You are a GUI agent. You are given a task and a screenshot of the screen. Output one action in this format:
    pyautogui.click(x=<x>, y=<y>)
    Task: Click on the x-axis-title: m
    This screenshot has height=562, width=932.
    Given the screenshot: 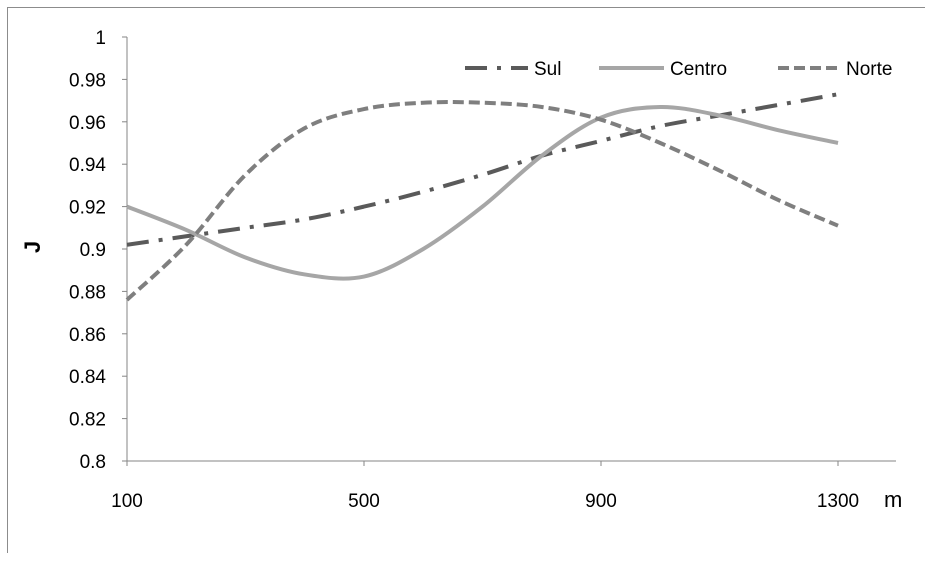 What is the action you would take?
    pyautogui.click(x=893, y=499)
    